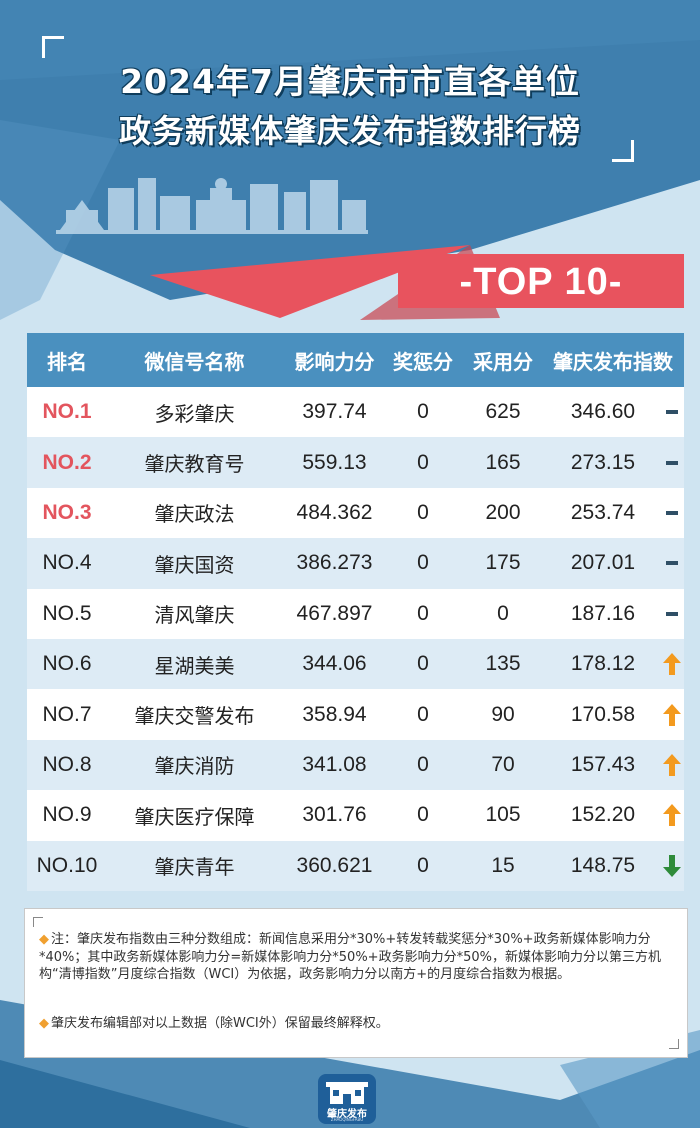  I want to click on name-cell: 肇庆政法, so click(194, 514).